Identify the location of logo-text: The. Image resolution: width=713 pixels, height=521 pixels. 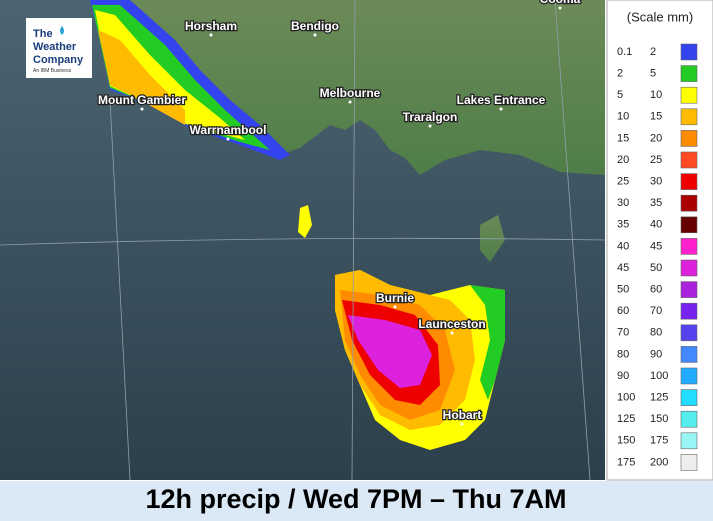
(43, 34).